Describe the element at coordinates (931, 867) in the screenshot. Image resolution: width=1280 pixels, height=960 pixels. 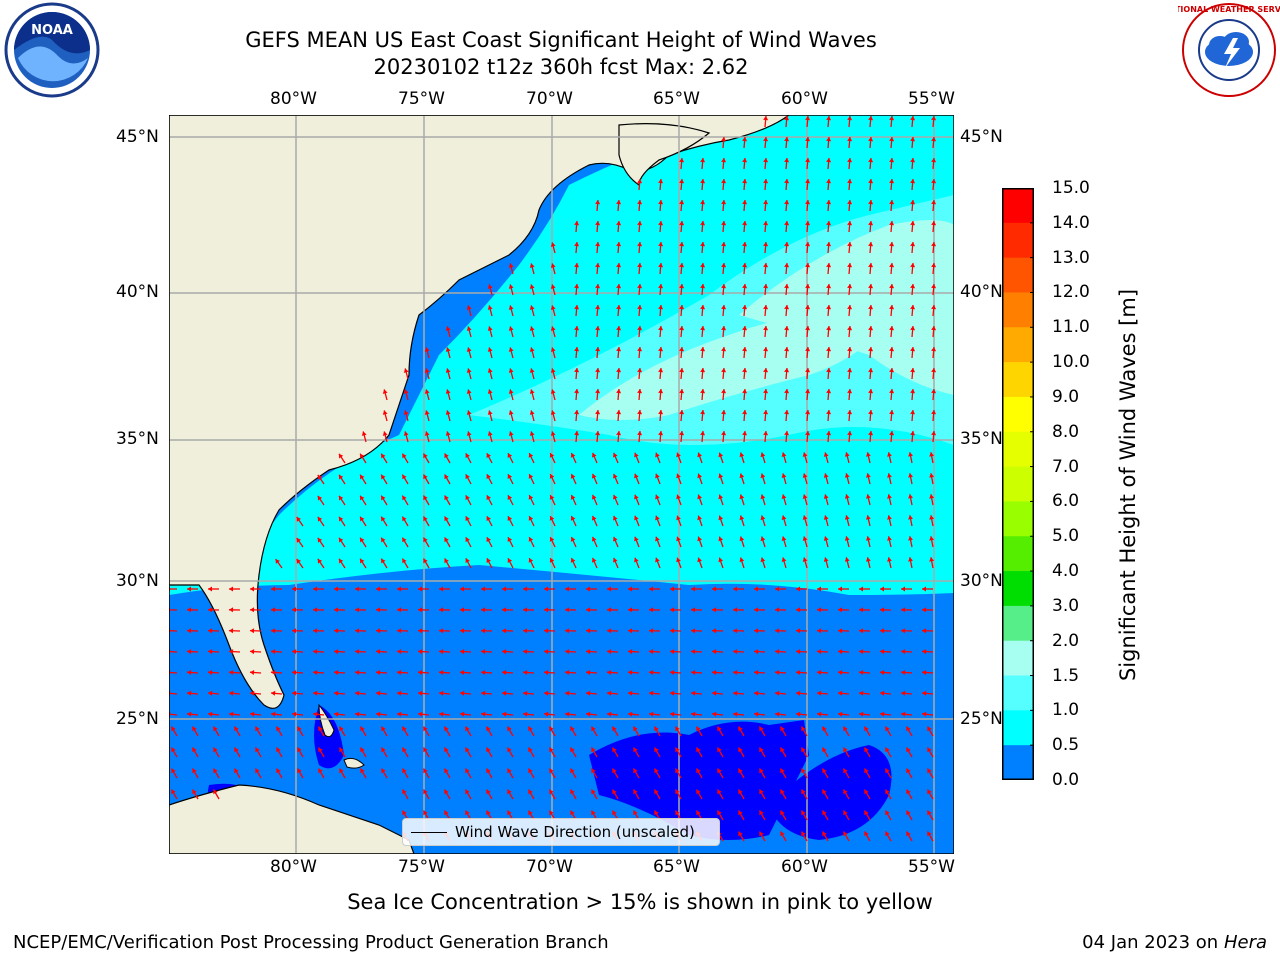
I see `lon-tick-bottom: 55°W` at that location.